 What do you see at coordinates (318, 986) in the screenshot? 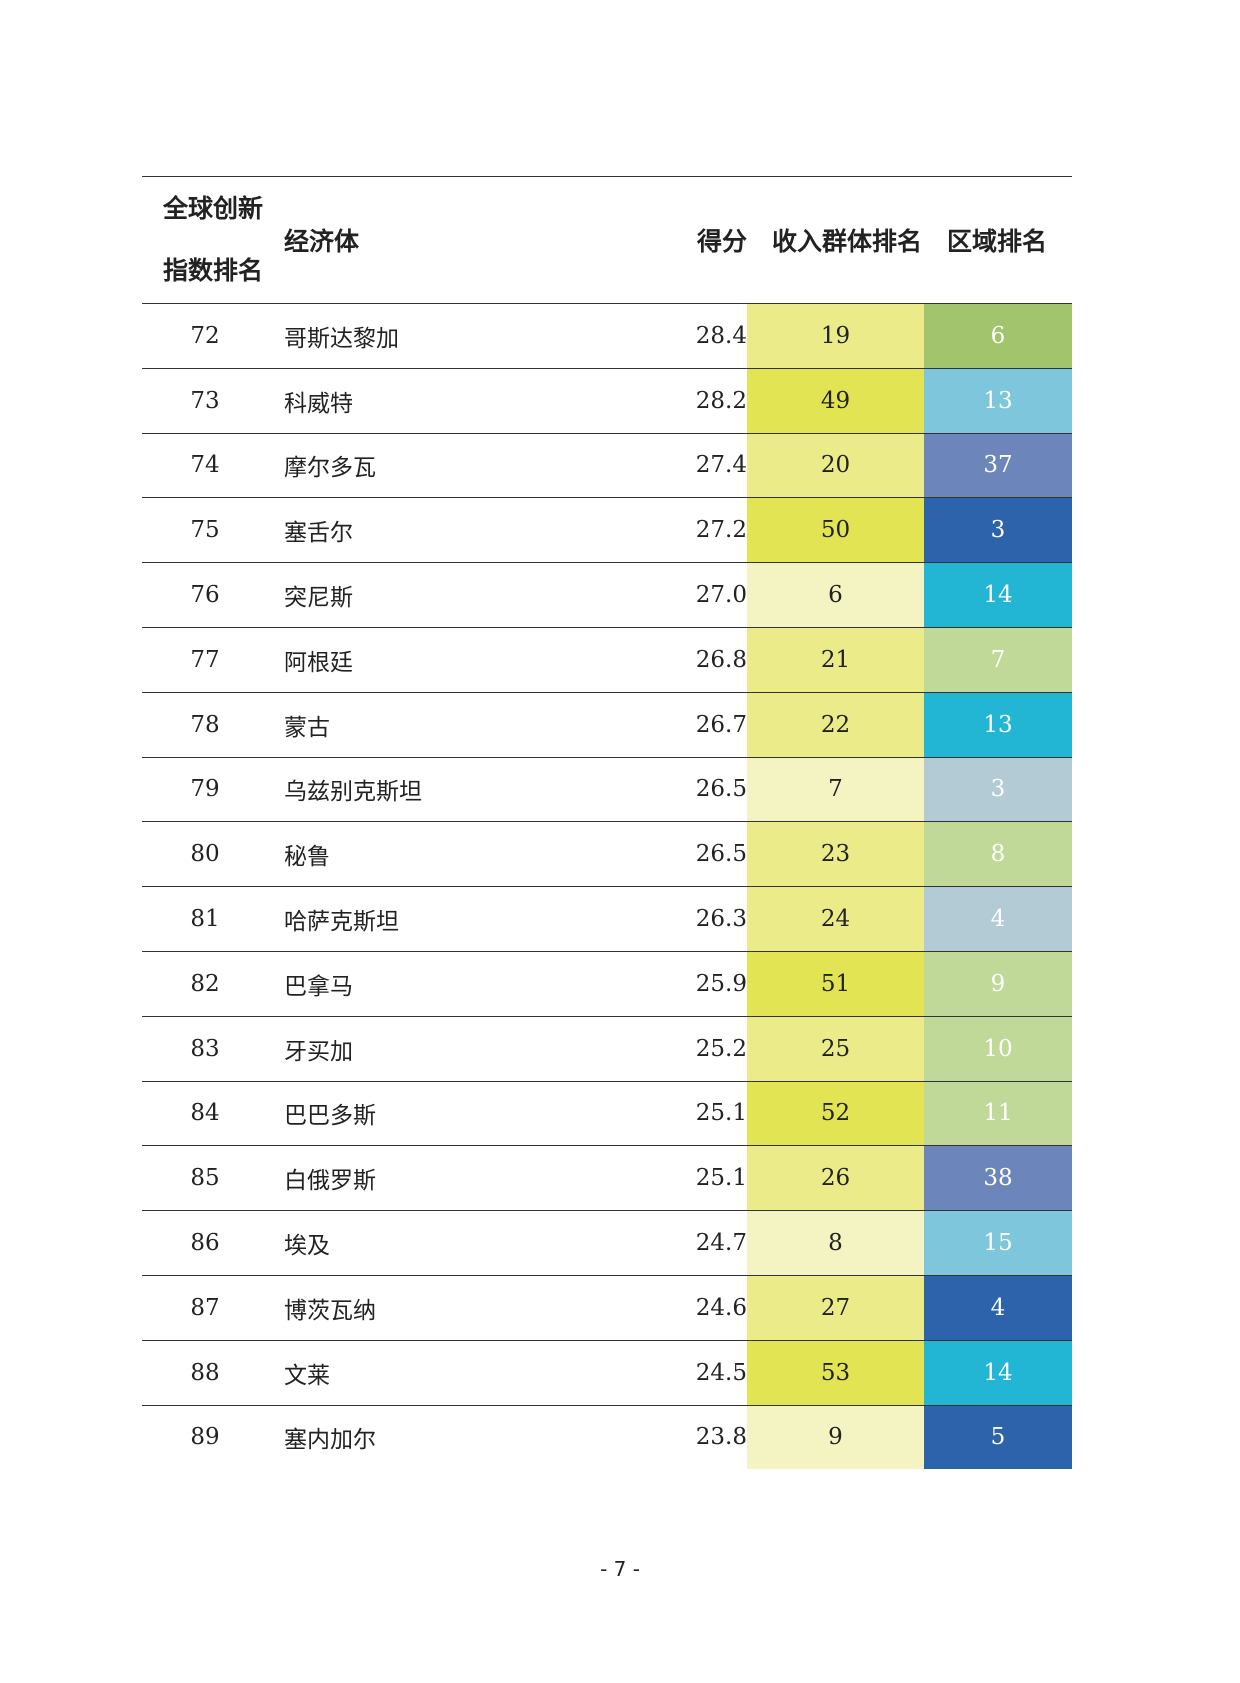
I see `economy-cell: 巴拿马` at bounding box center [318, 986].